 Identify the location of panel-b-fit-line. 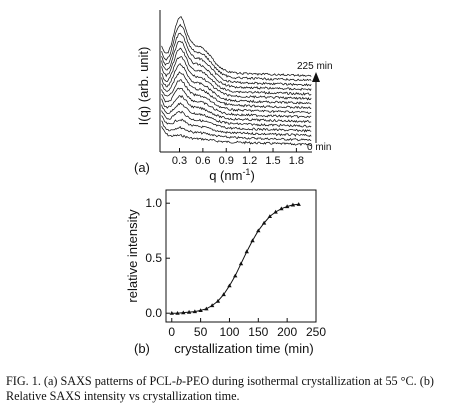
(235, 258).